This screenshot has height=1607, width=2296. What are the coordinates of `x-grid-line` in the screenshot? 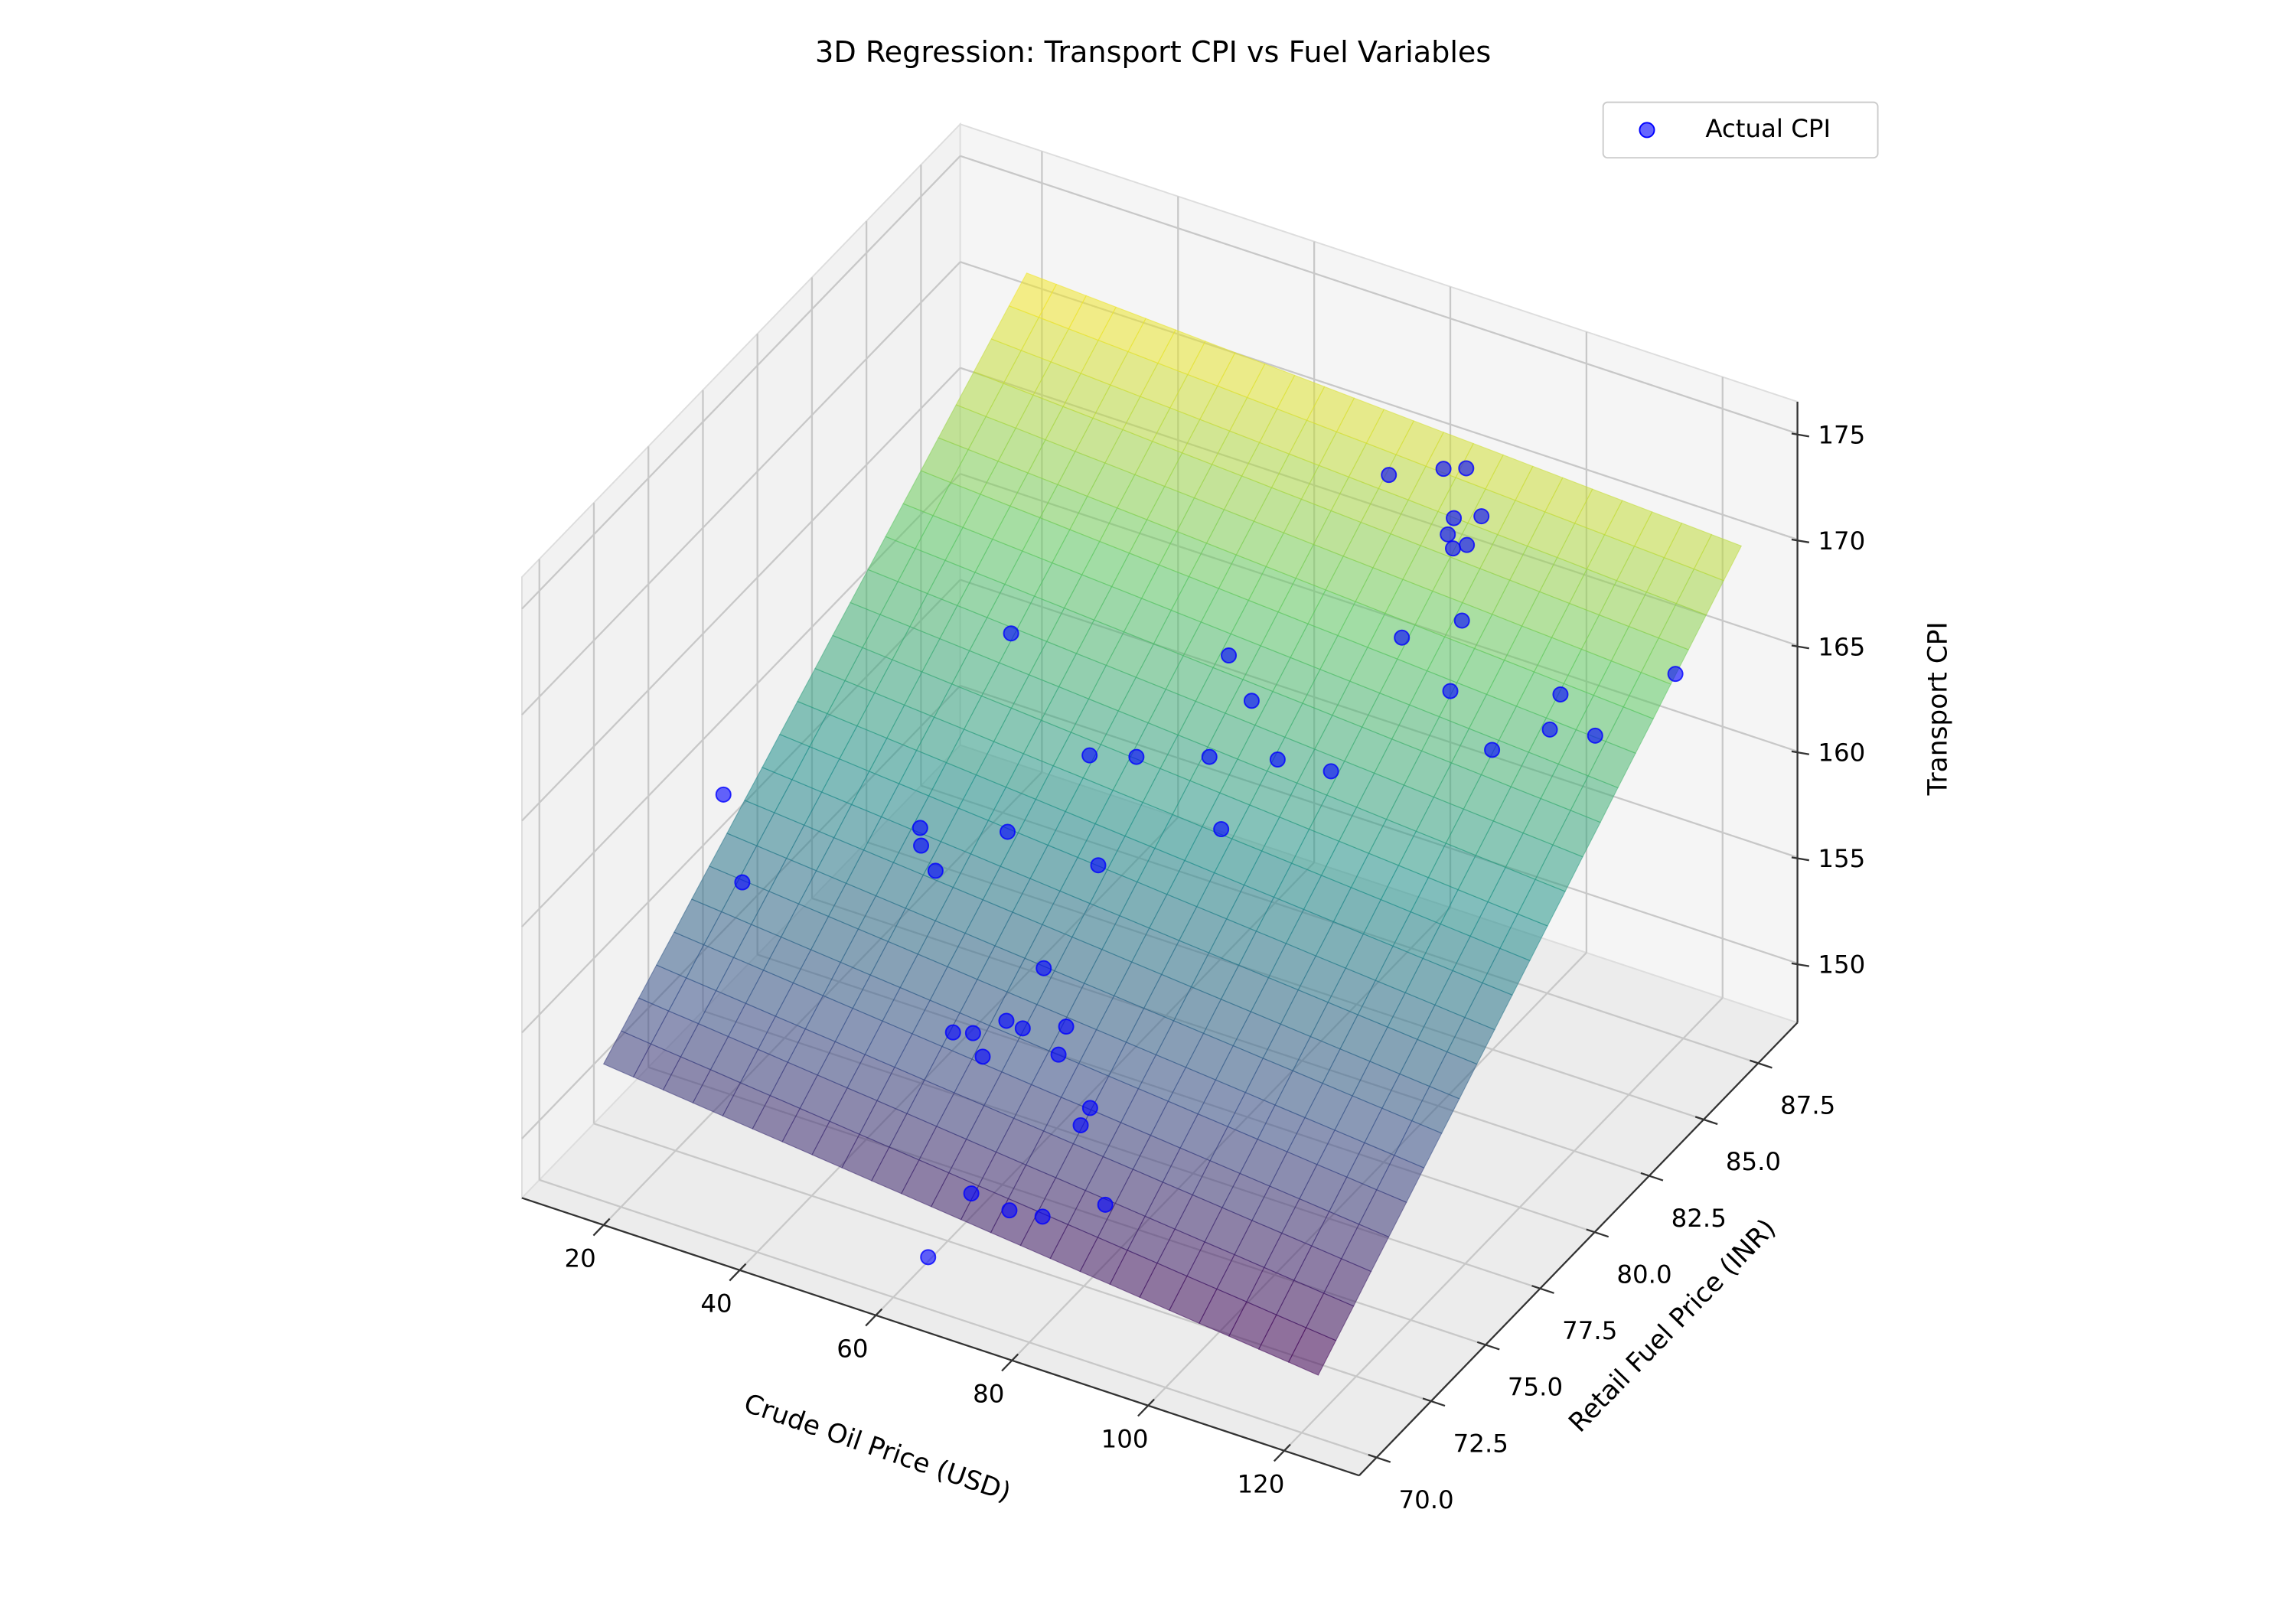 It's located at (1503, 1224).